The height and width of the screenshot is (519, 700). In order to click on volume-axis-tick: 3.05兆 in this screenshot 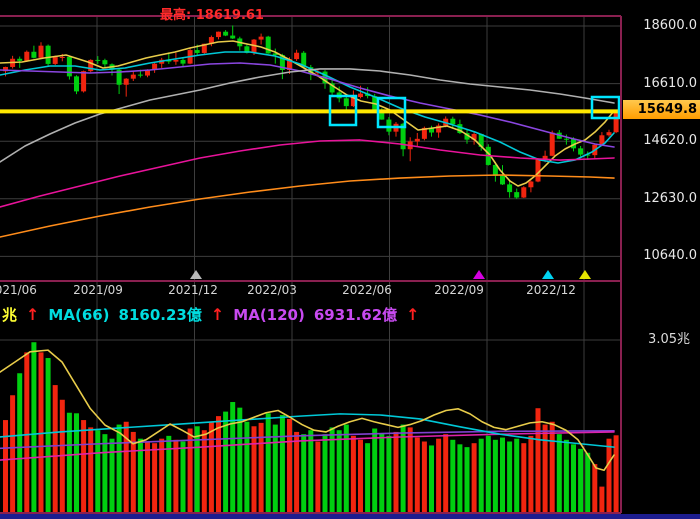, I will do `click(669, 339)`.